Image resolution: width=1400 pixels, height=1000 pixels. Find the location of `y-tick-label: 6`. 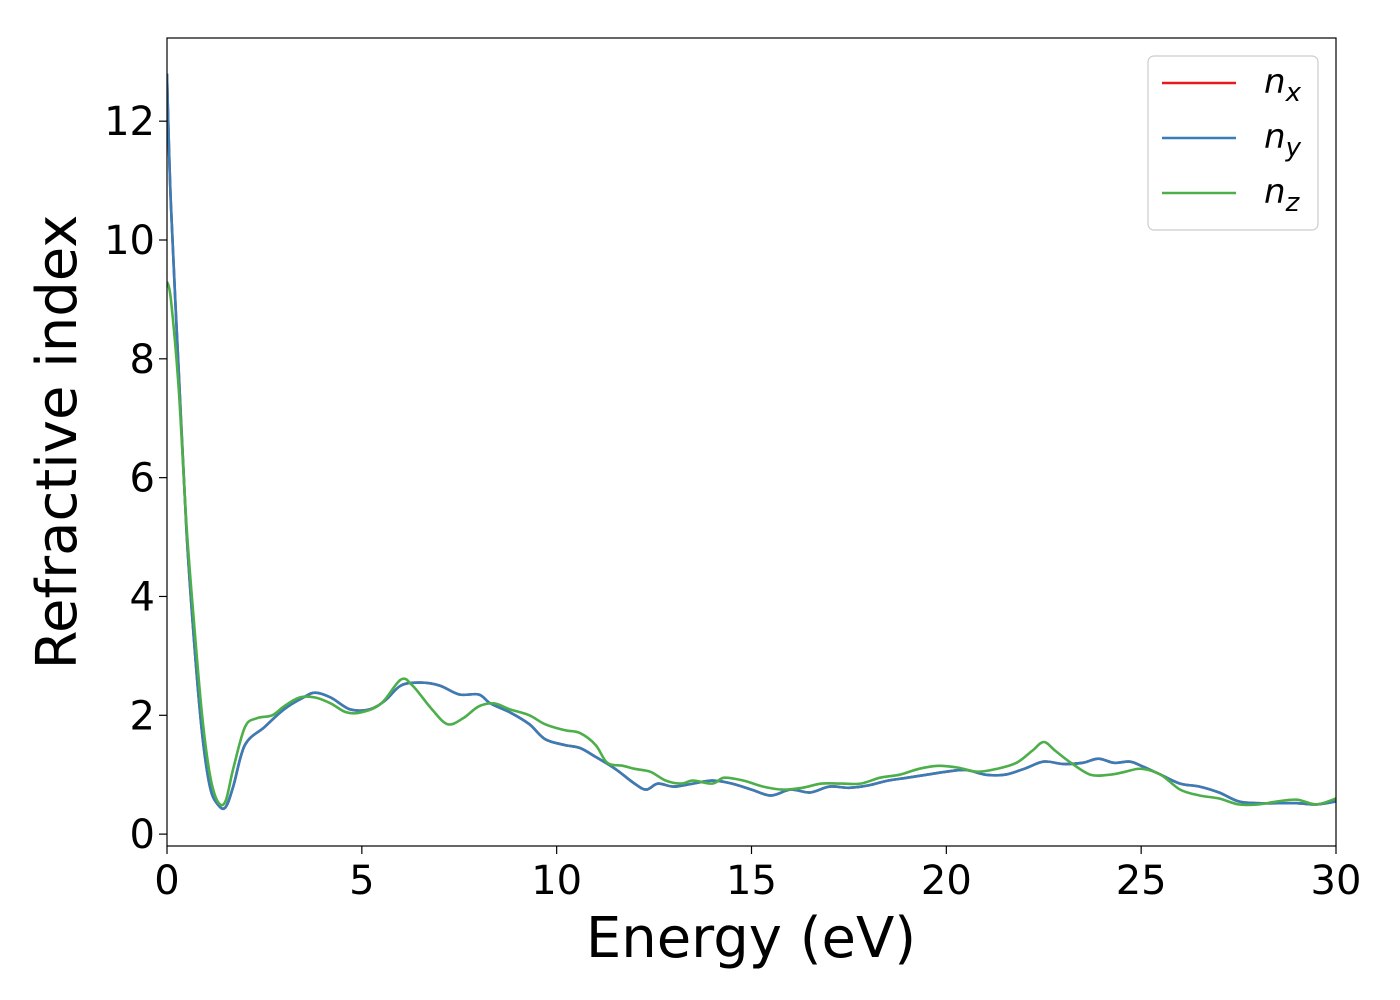

y-tick-label: 6 is located at coordinates (142, 479).